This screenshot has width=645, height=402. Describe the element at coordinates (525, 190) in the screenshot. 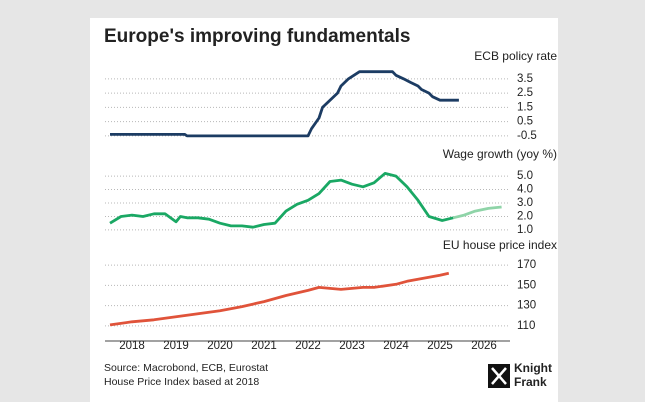

I see `y-tick-label: 4.0` at that location.